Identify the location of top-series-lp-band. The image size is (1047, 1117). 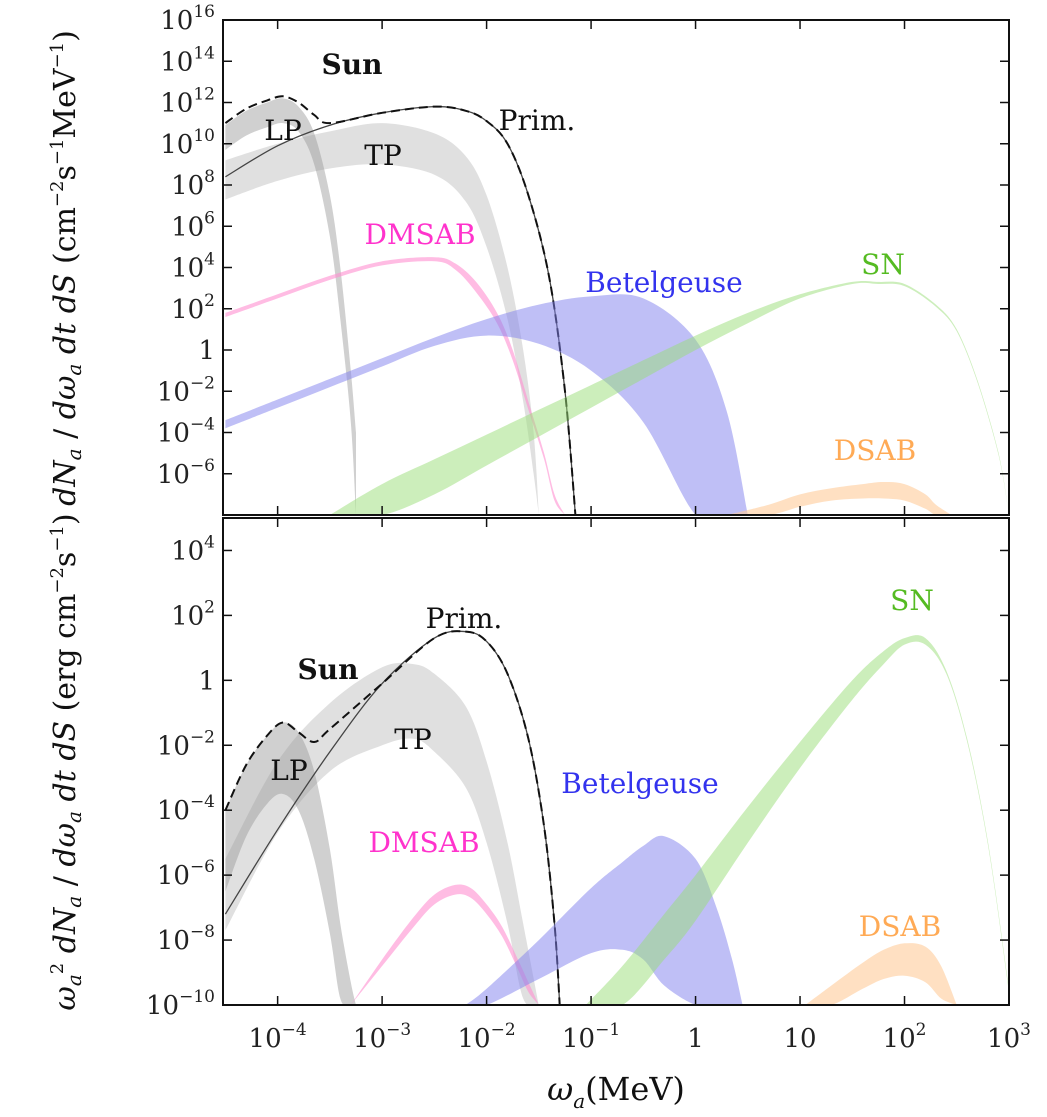
(290, 306).